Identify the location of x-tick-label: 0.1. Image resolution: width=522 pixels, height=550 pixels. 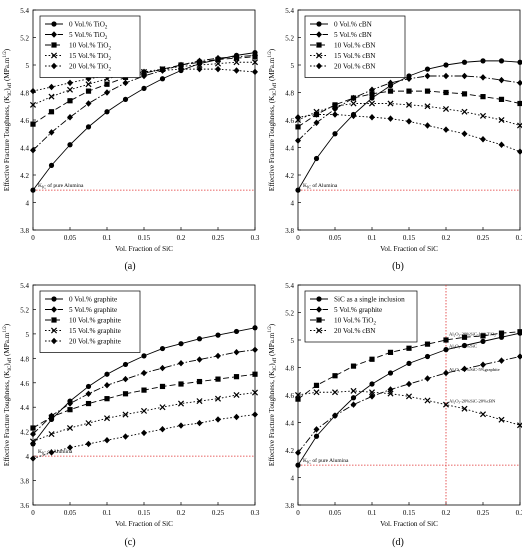
(107, 238).